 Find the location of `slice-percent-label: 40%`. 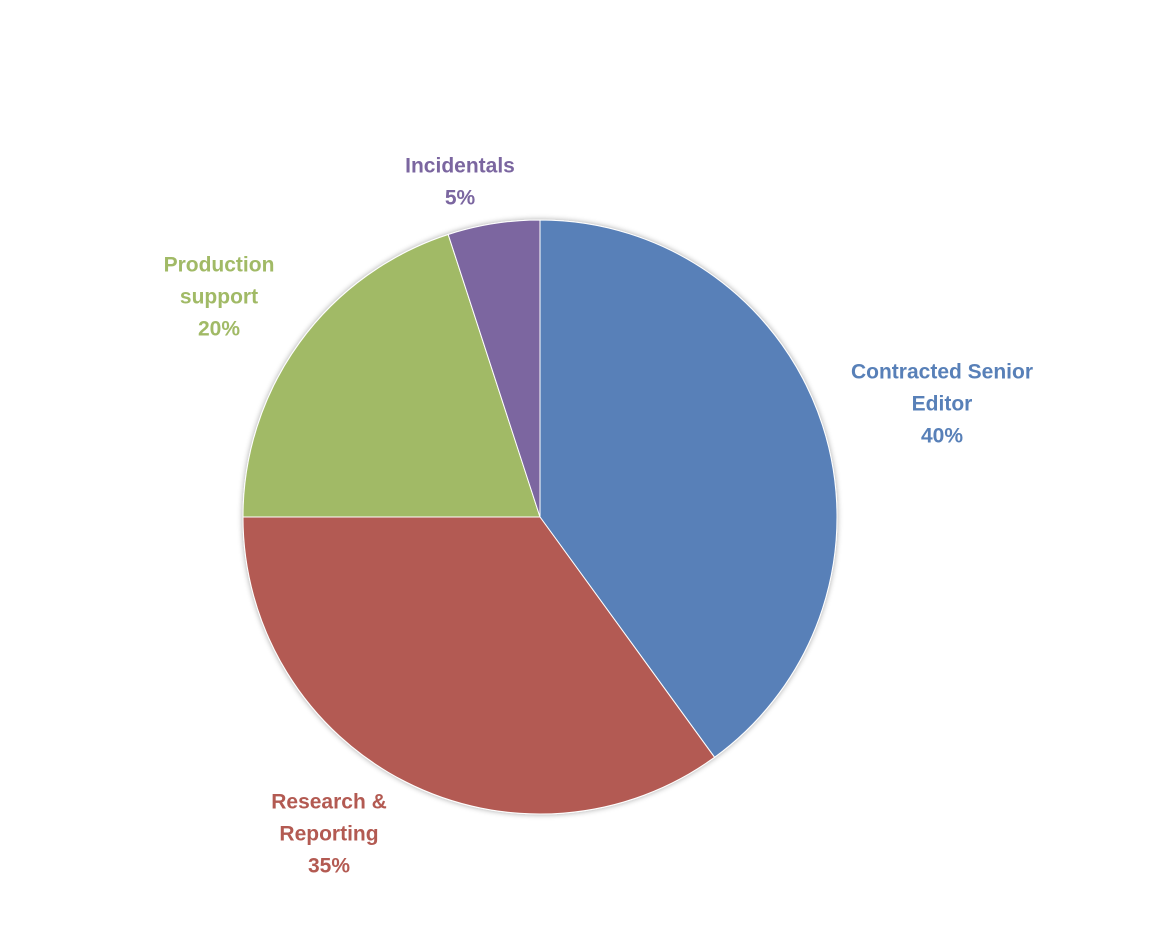

slice-percent-label: 40% is located at coordinates (942, 436).